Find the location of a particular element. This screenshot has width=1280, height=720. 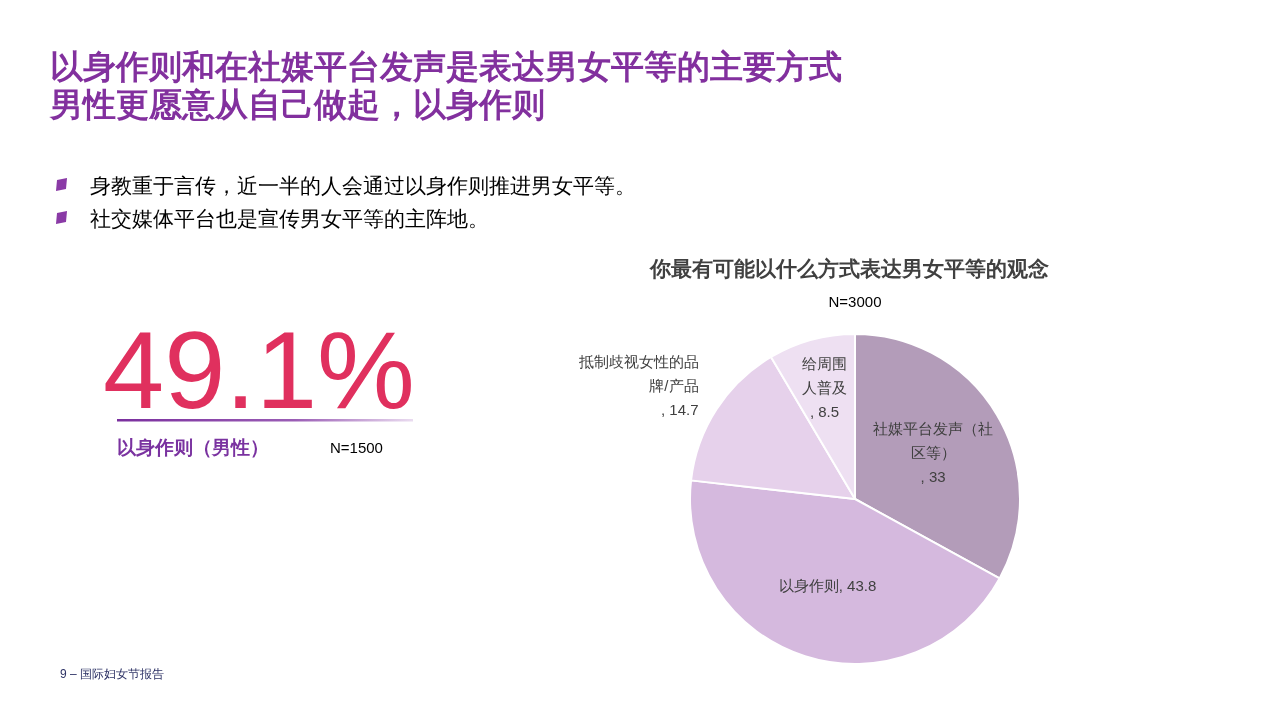

data-label: , 14.7 is located at coordinates (679, 410).